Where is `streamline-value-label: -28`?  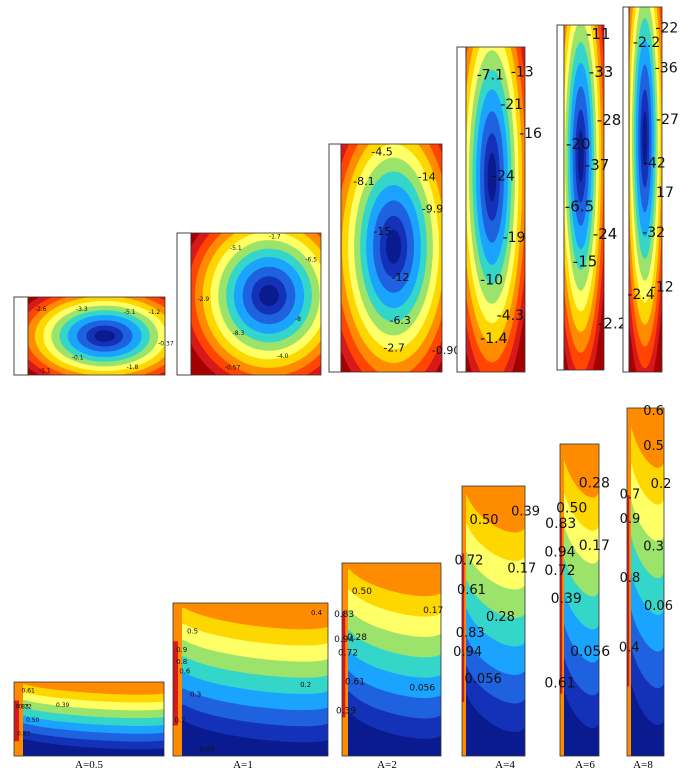 streamline-value-label: -28 is located at coordinates (609, 120).